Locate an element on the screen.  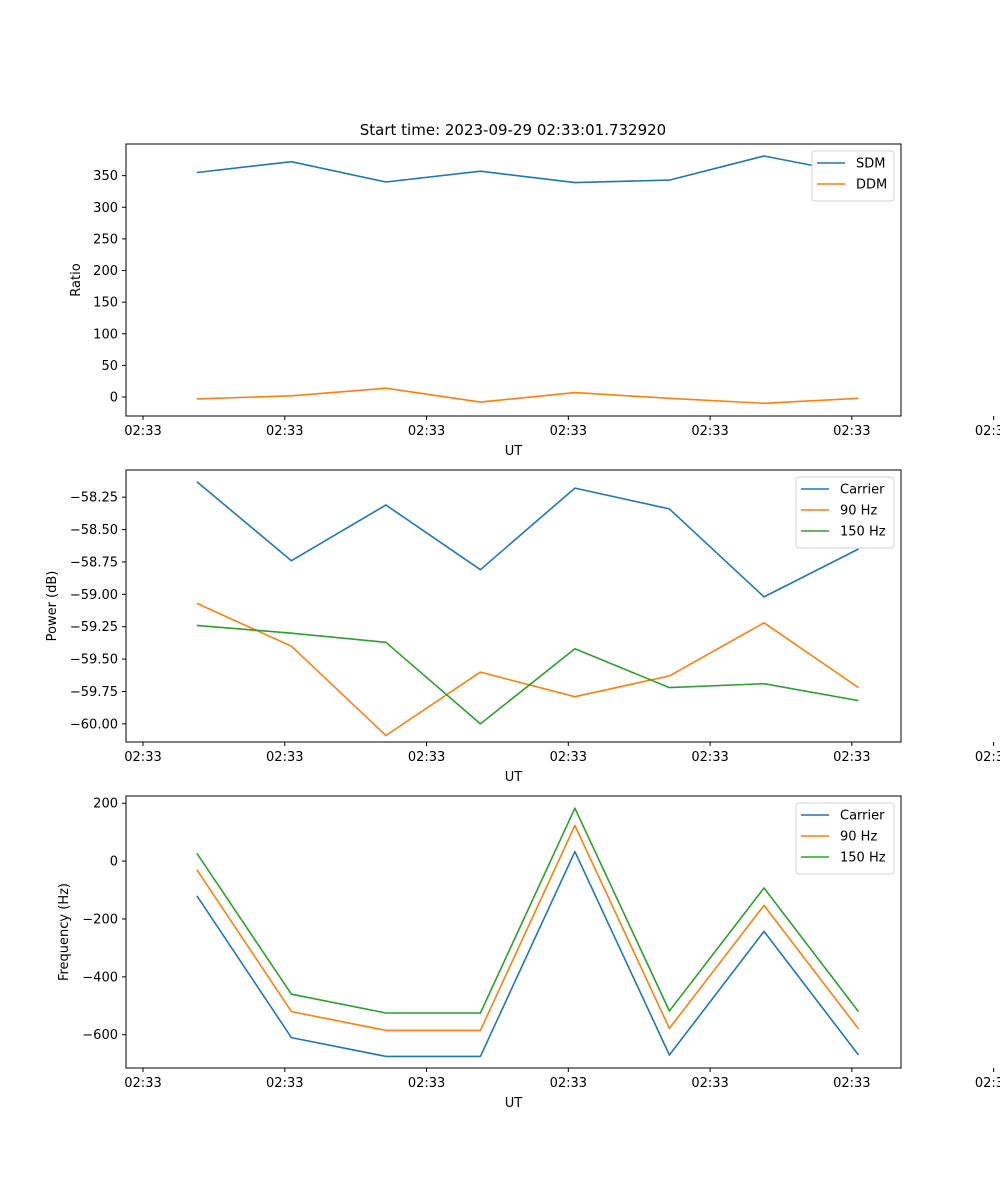
y-tick-label: −59.25 is located at coordinates (94, 627).